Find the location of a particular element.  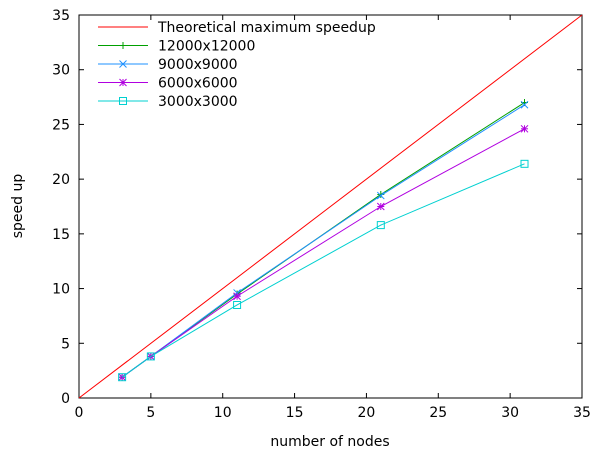

x-tick-labels: 0 5 10 15 20 25 30 35 is located at coordinates (333, 413).